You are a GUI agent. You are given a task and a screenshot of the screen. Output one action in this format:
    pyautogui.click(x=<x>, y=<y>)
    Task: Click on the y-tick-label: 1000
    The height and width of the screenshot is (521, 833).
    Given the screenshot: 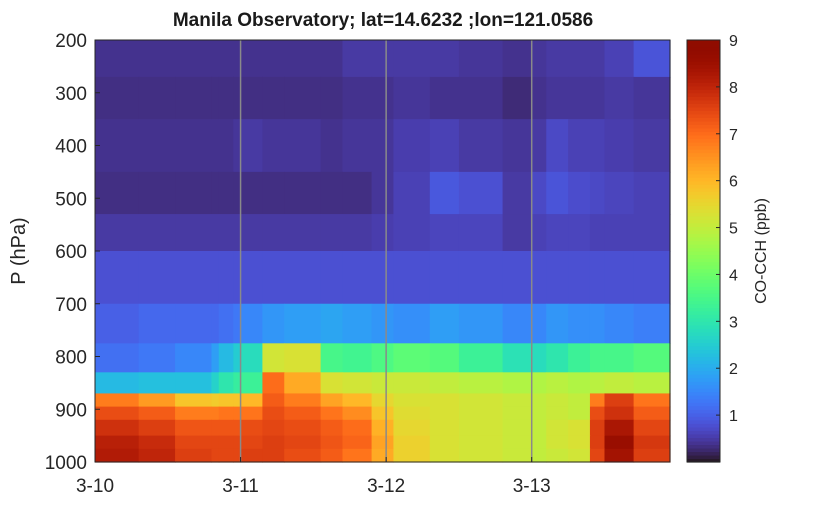 What is the action you would take?
    pyautogui.click(x=66, y=463)
    